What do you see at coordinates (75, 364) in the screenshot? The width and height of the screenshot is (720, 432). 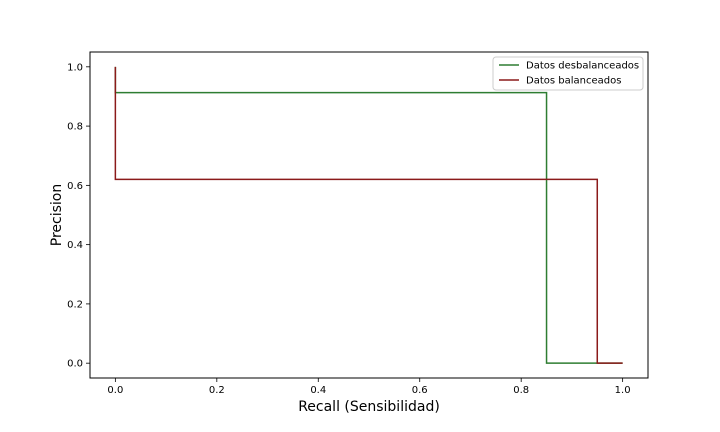 I see `y-tick-label: 0.0` at bounding box center [75, 364].